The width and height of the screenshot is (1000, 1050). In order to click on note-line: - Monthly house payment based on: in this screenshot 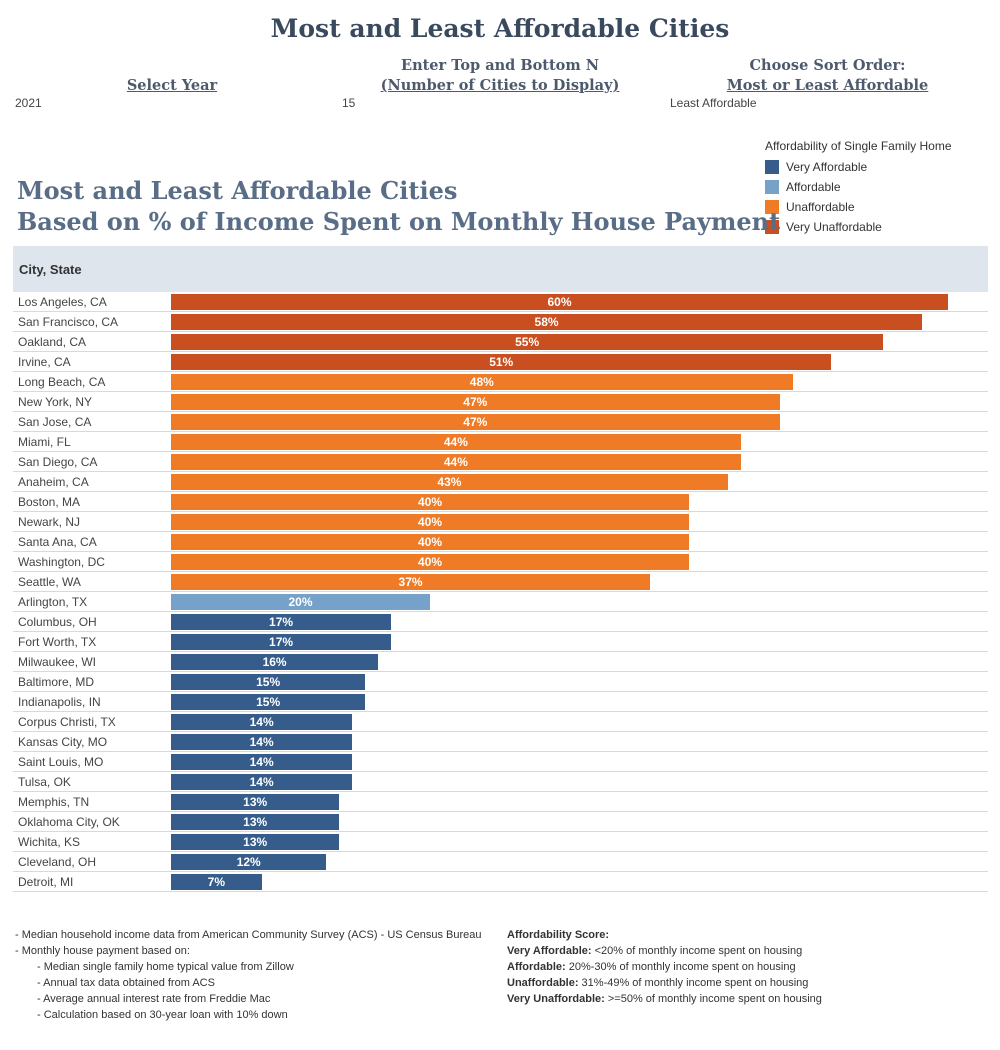, I will do `click(102, 951)`.